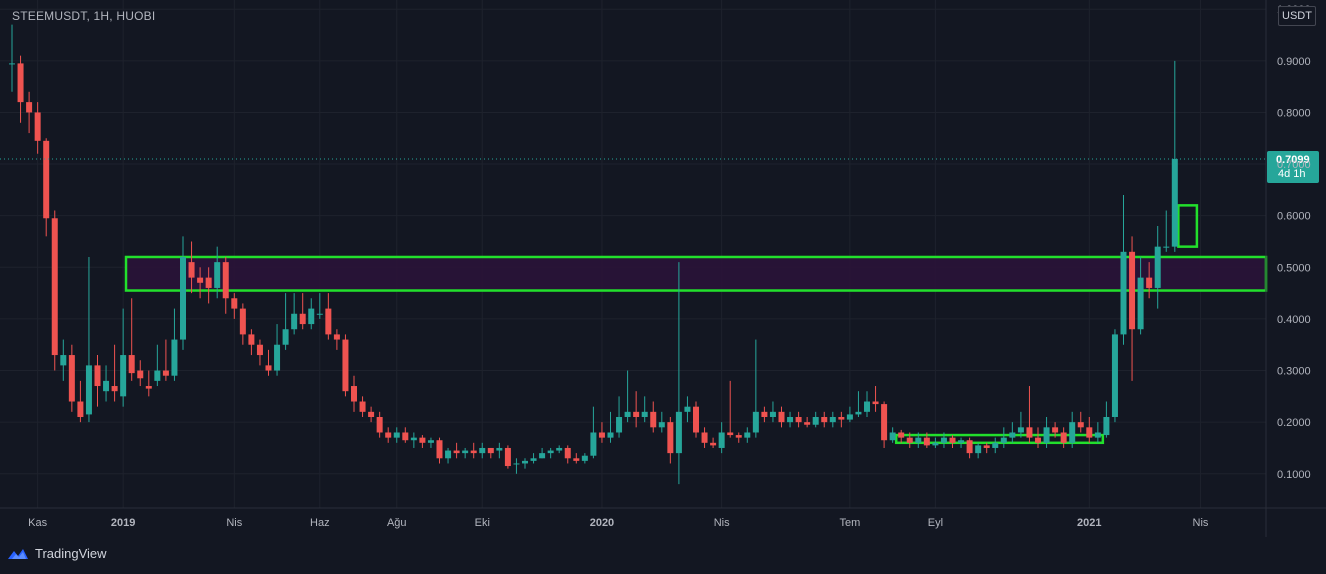  I want to click on currency-button: USDT, so click(1297, 16).